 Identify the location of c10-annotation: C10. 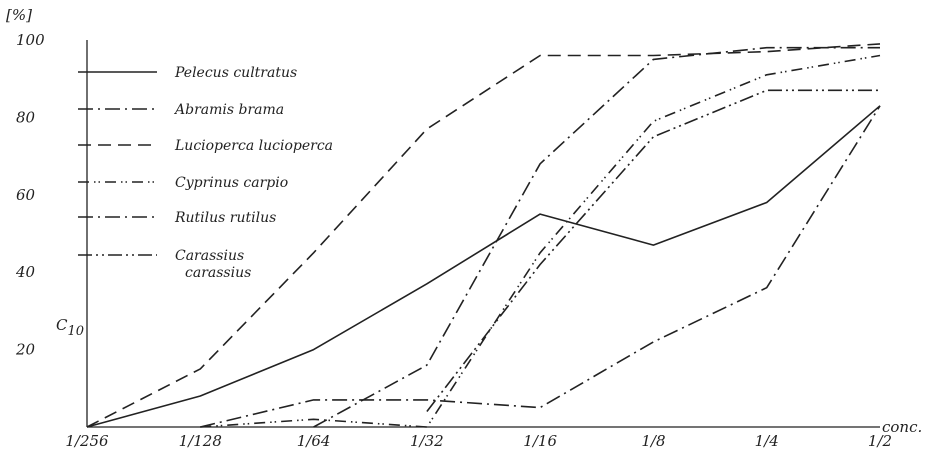
(70, 327).